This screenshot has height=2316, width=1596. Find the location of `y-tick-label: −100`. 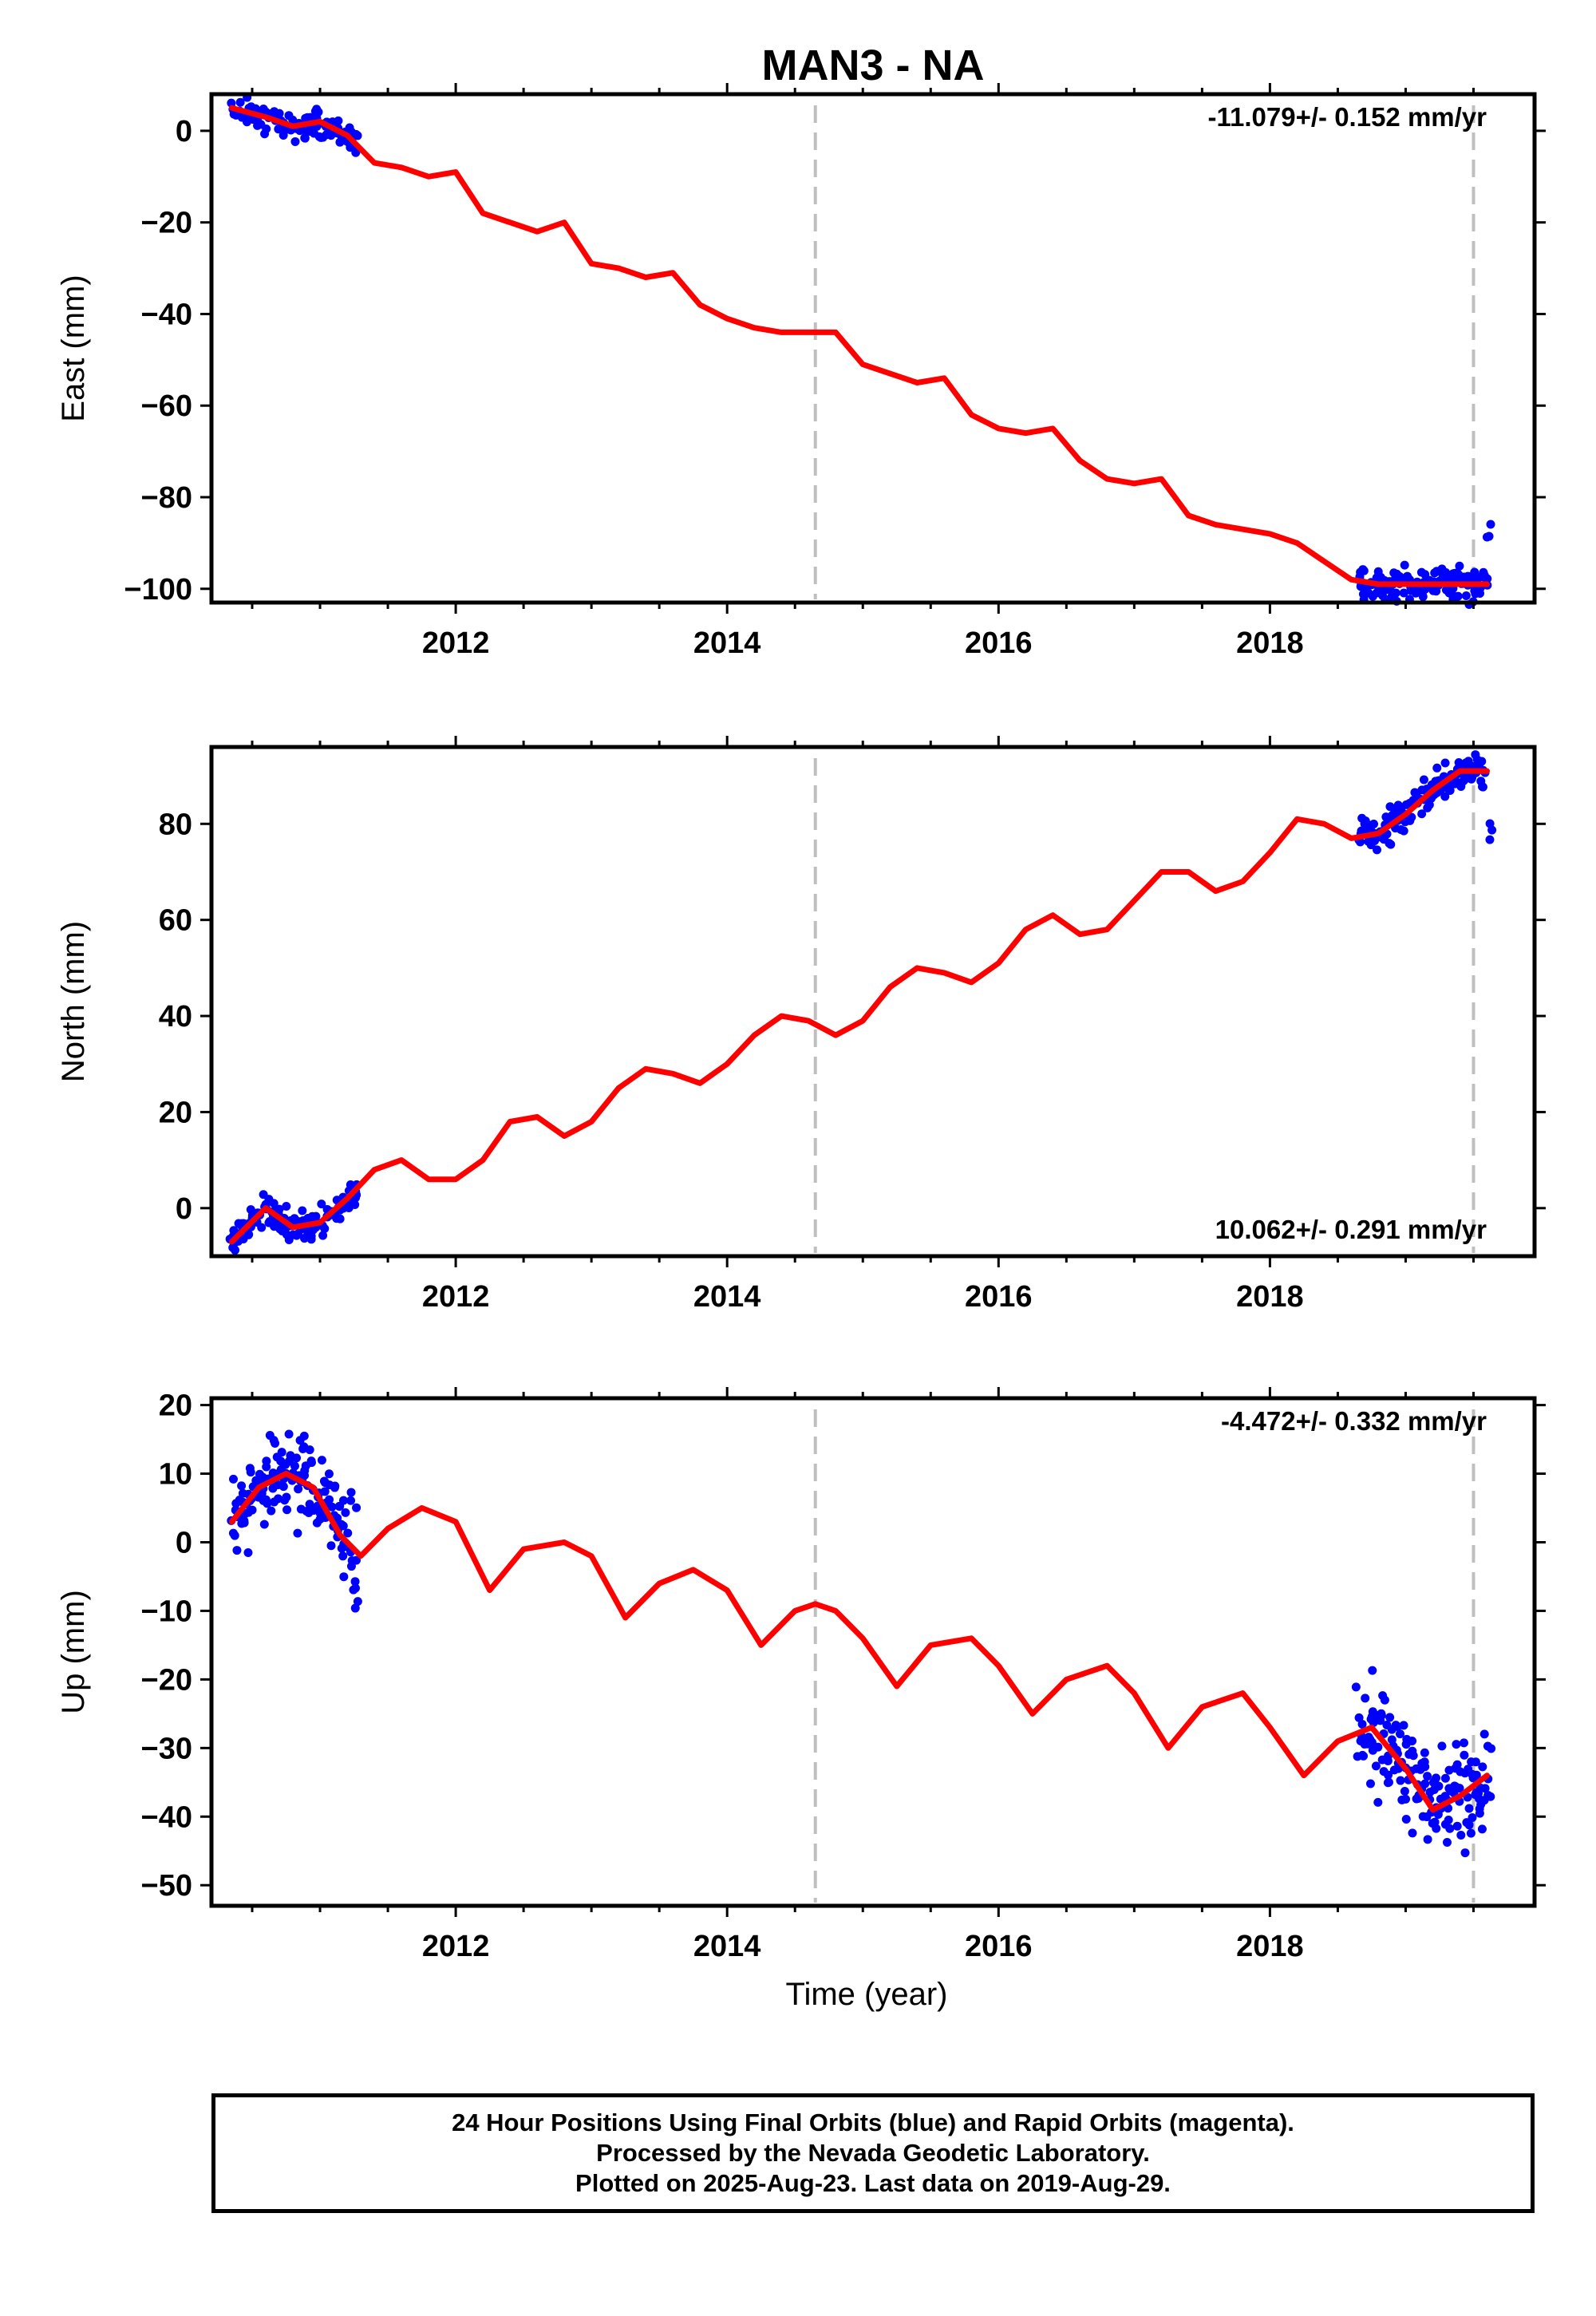

y-tick-label: −100 is located at coordinates (158, 590).